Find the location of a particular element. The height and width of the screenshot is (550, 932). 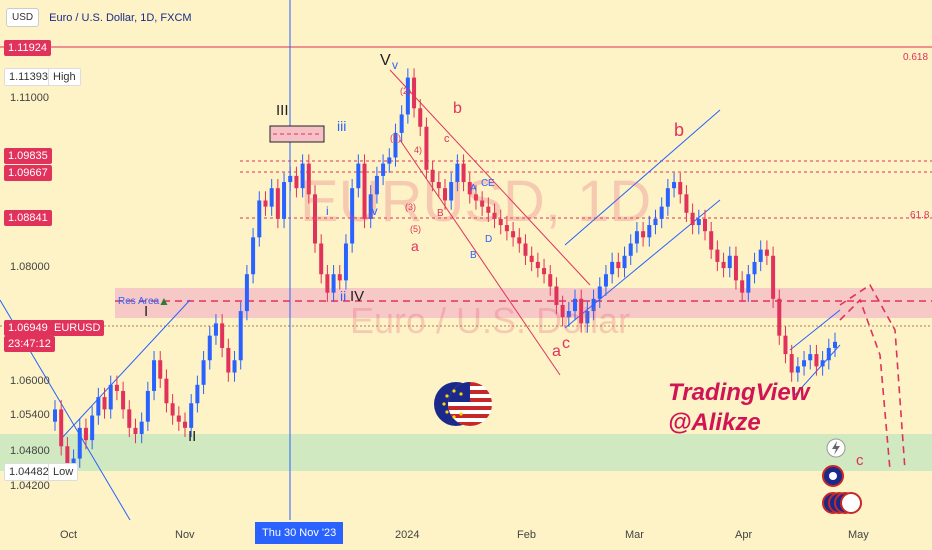

price-badge-high: 1.11393 is located at coordinates (28, 77).